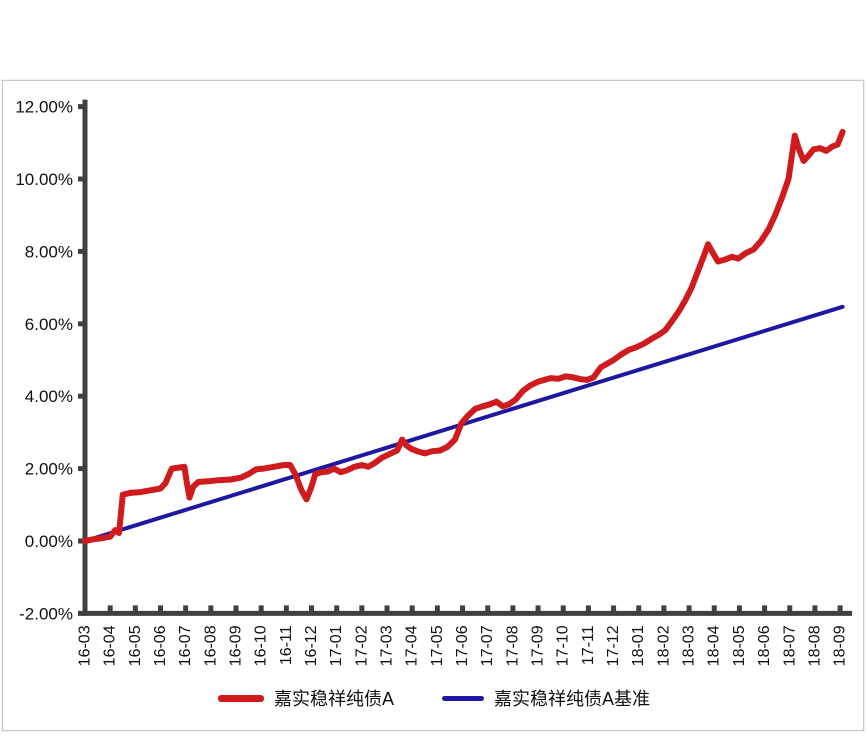 This screenshot has height=739, width=868. Describe the element at coordinates (49, 324) in the screenshot. I see `y-tick-label: 6.00%` at that location.